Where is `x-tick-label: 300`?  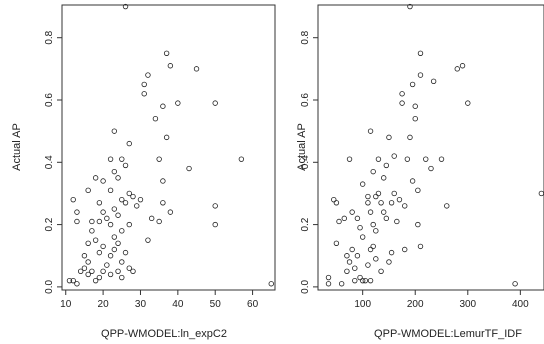 x-tick-label: 300 is located at coordinates (467, 304).